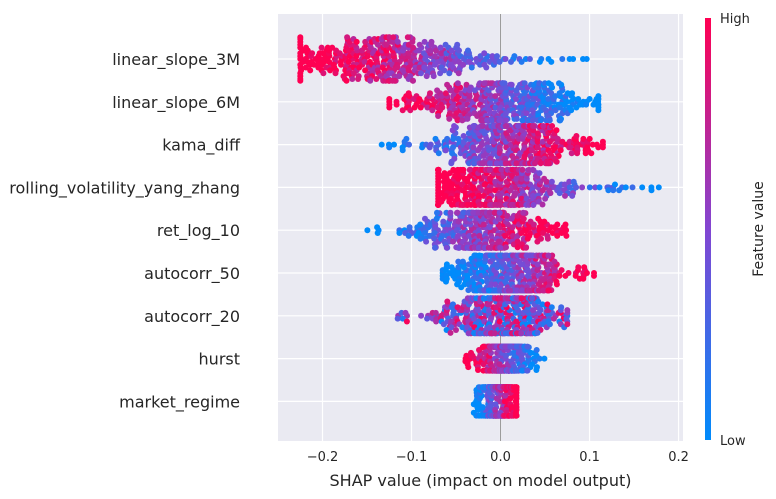 This screenshot has height=499, width=776. I want to click on feature-label: linear_slope_3M, so click(176, 60).